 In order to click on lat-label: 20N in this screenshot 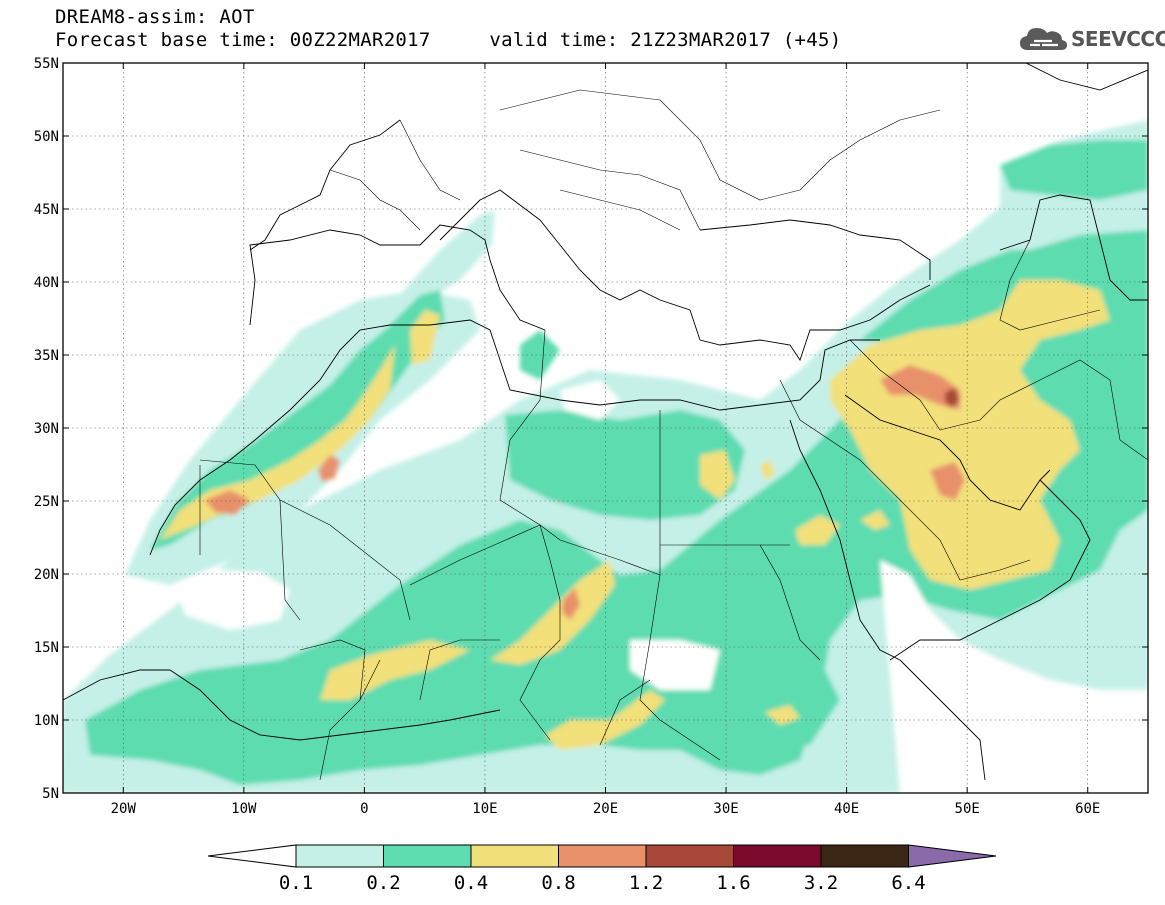, I will do `click(46, 575)`.